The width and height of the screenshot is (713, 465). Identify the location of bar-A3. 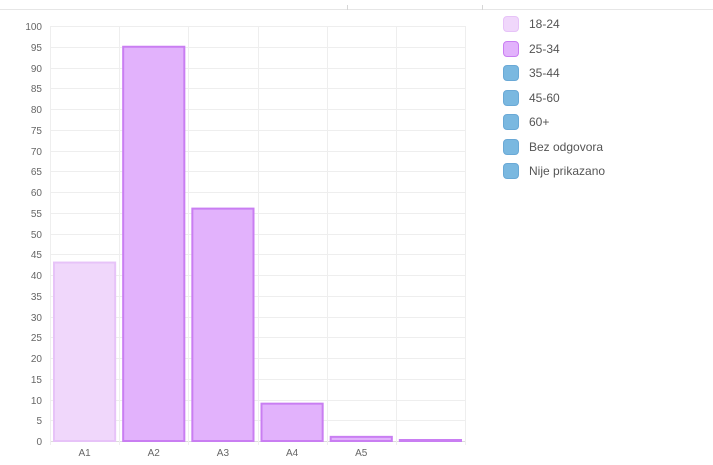
(223, 324).